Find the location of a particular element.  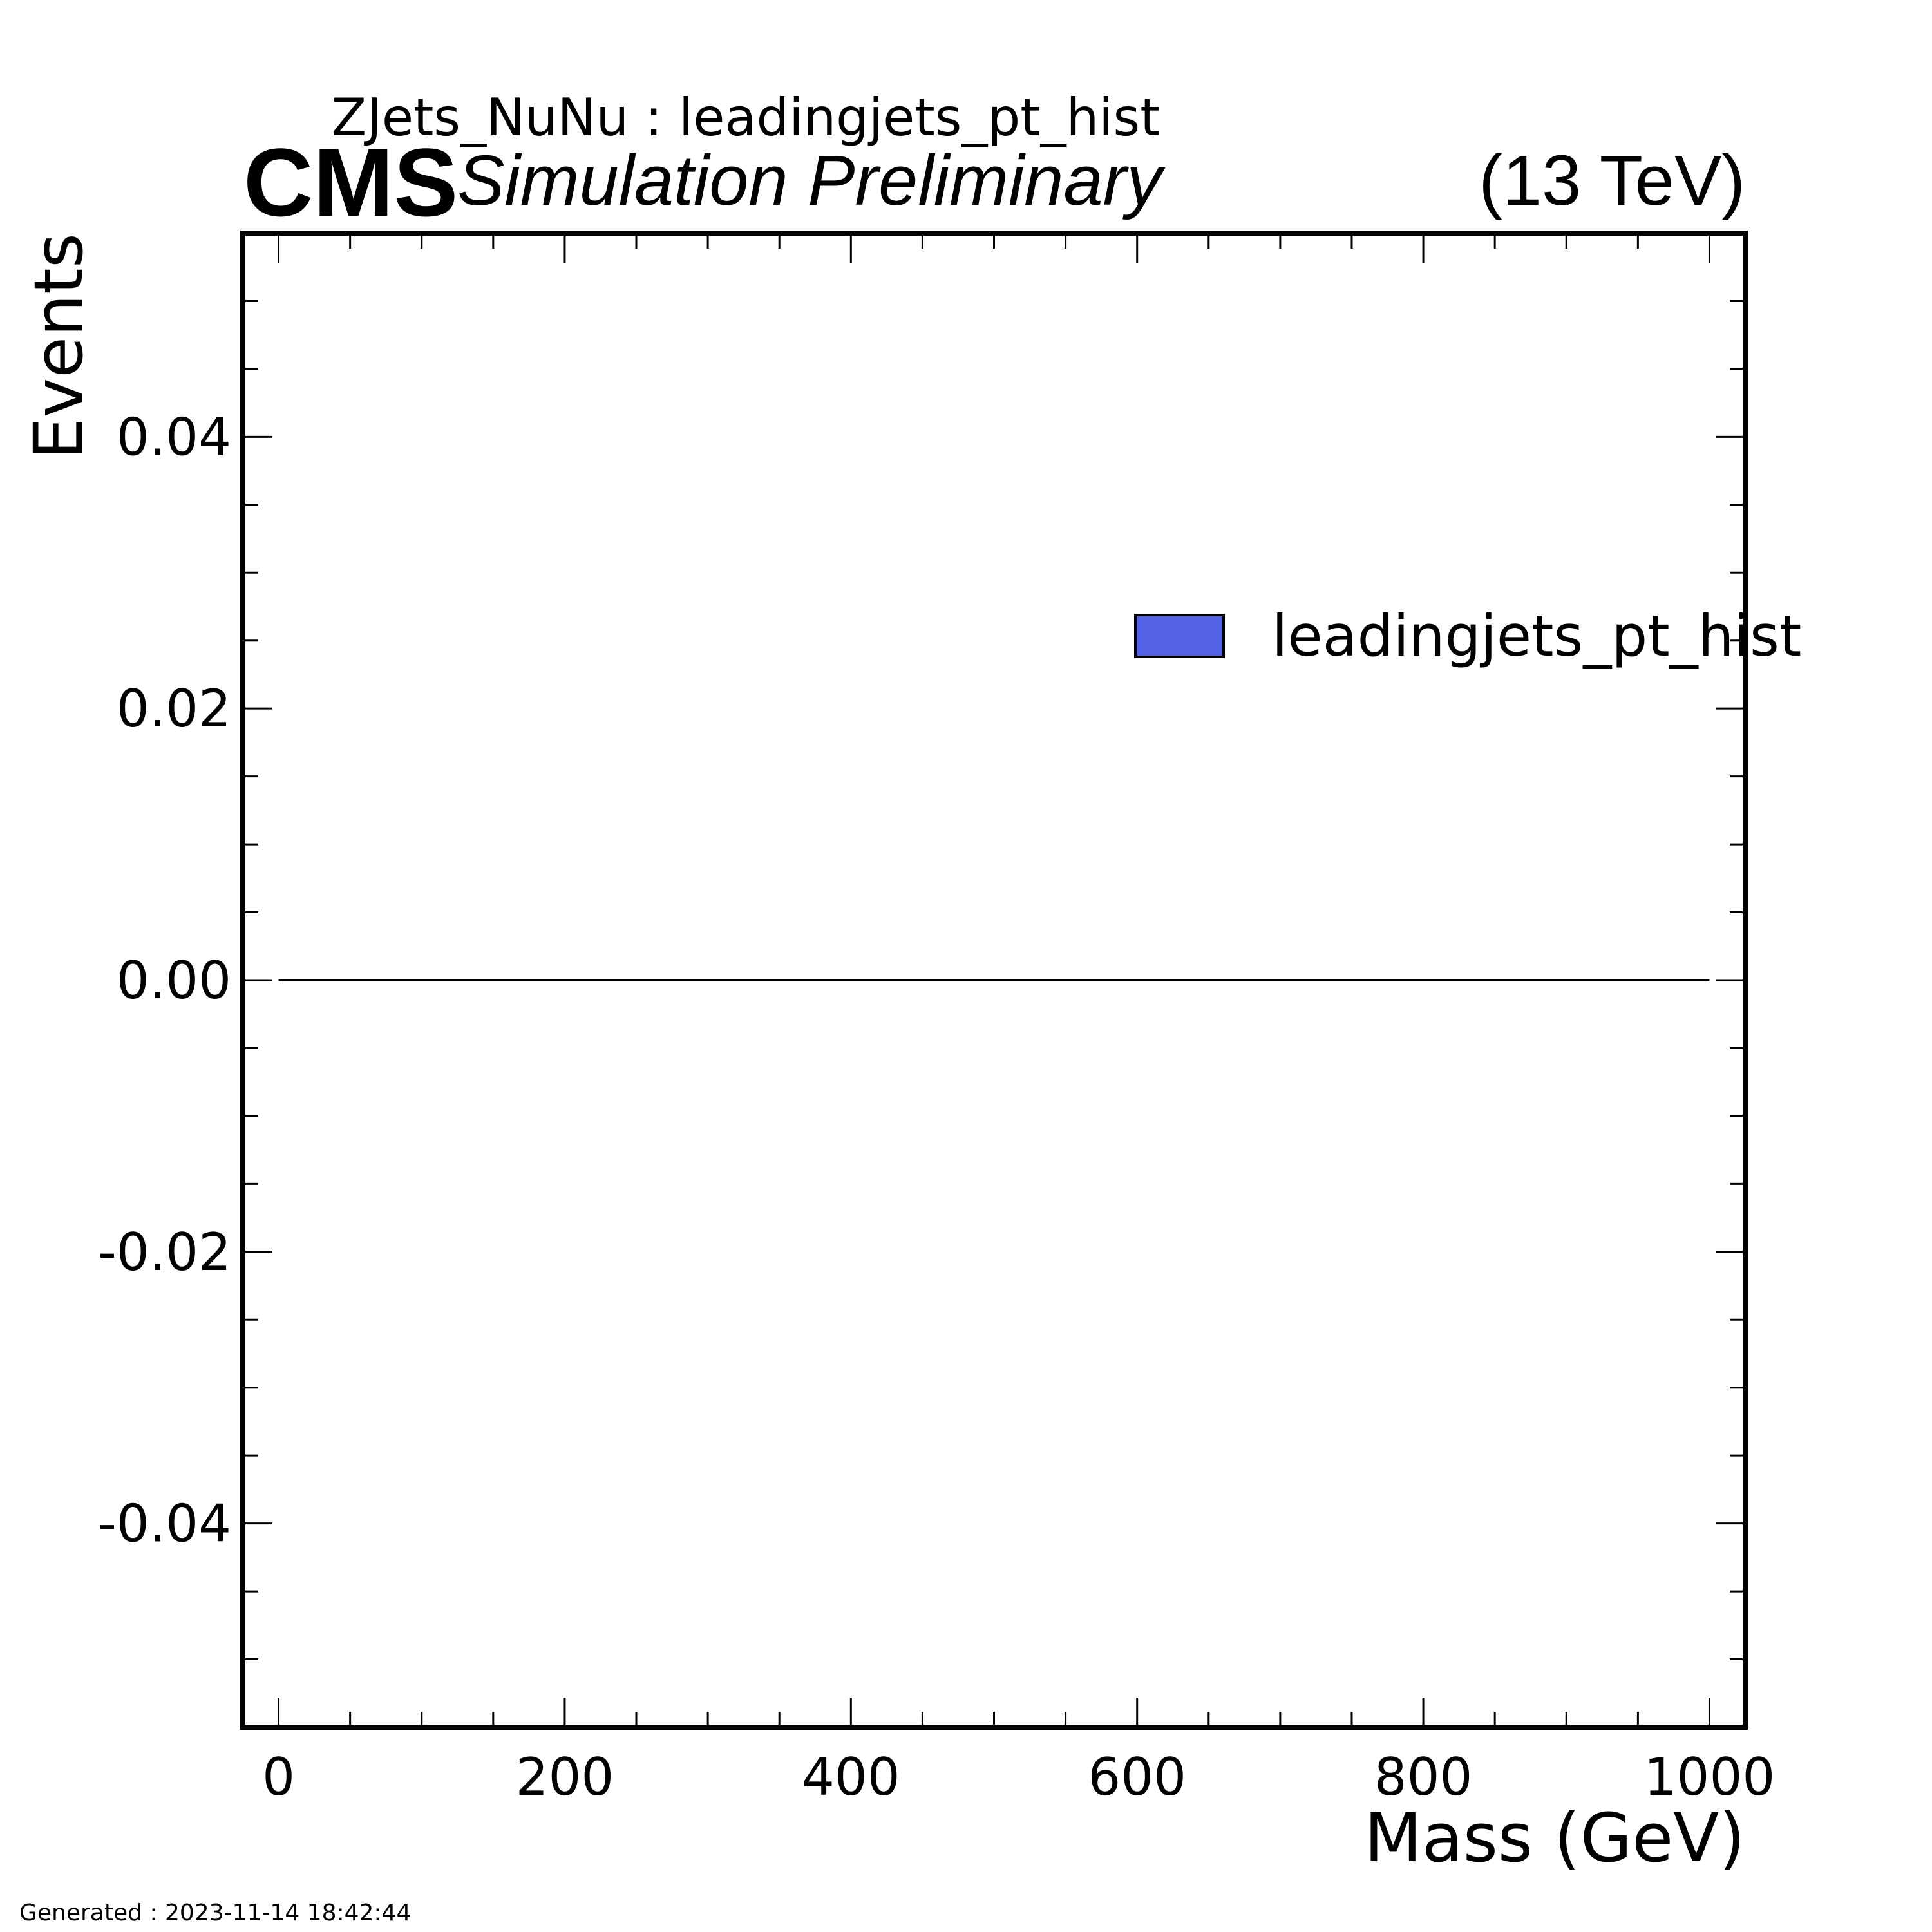

x-tick-label: 800 is located at coordinates (1423, 1777).